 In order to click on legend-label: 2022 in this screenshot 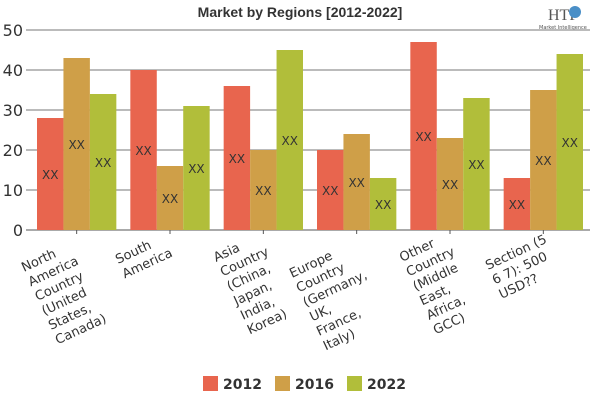, I will do `click(386, 385)`.